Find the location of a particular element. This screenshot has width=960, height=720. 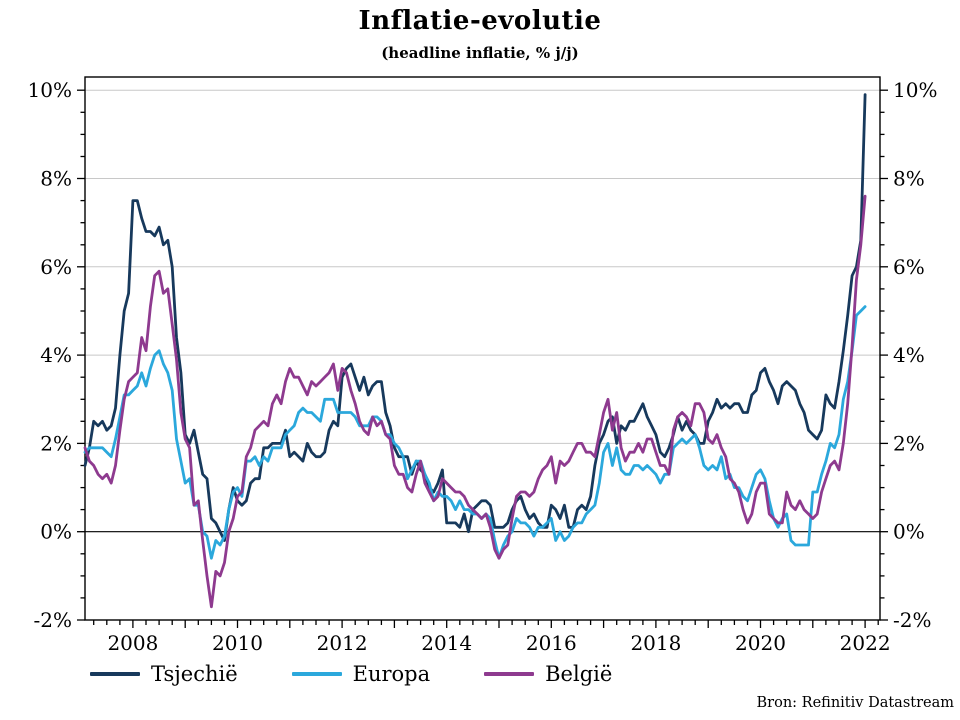

legend-swatch-tsjechie is located at coordinates (115, 674).